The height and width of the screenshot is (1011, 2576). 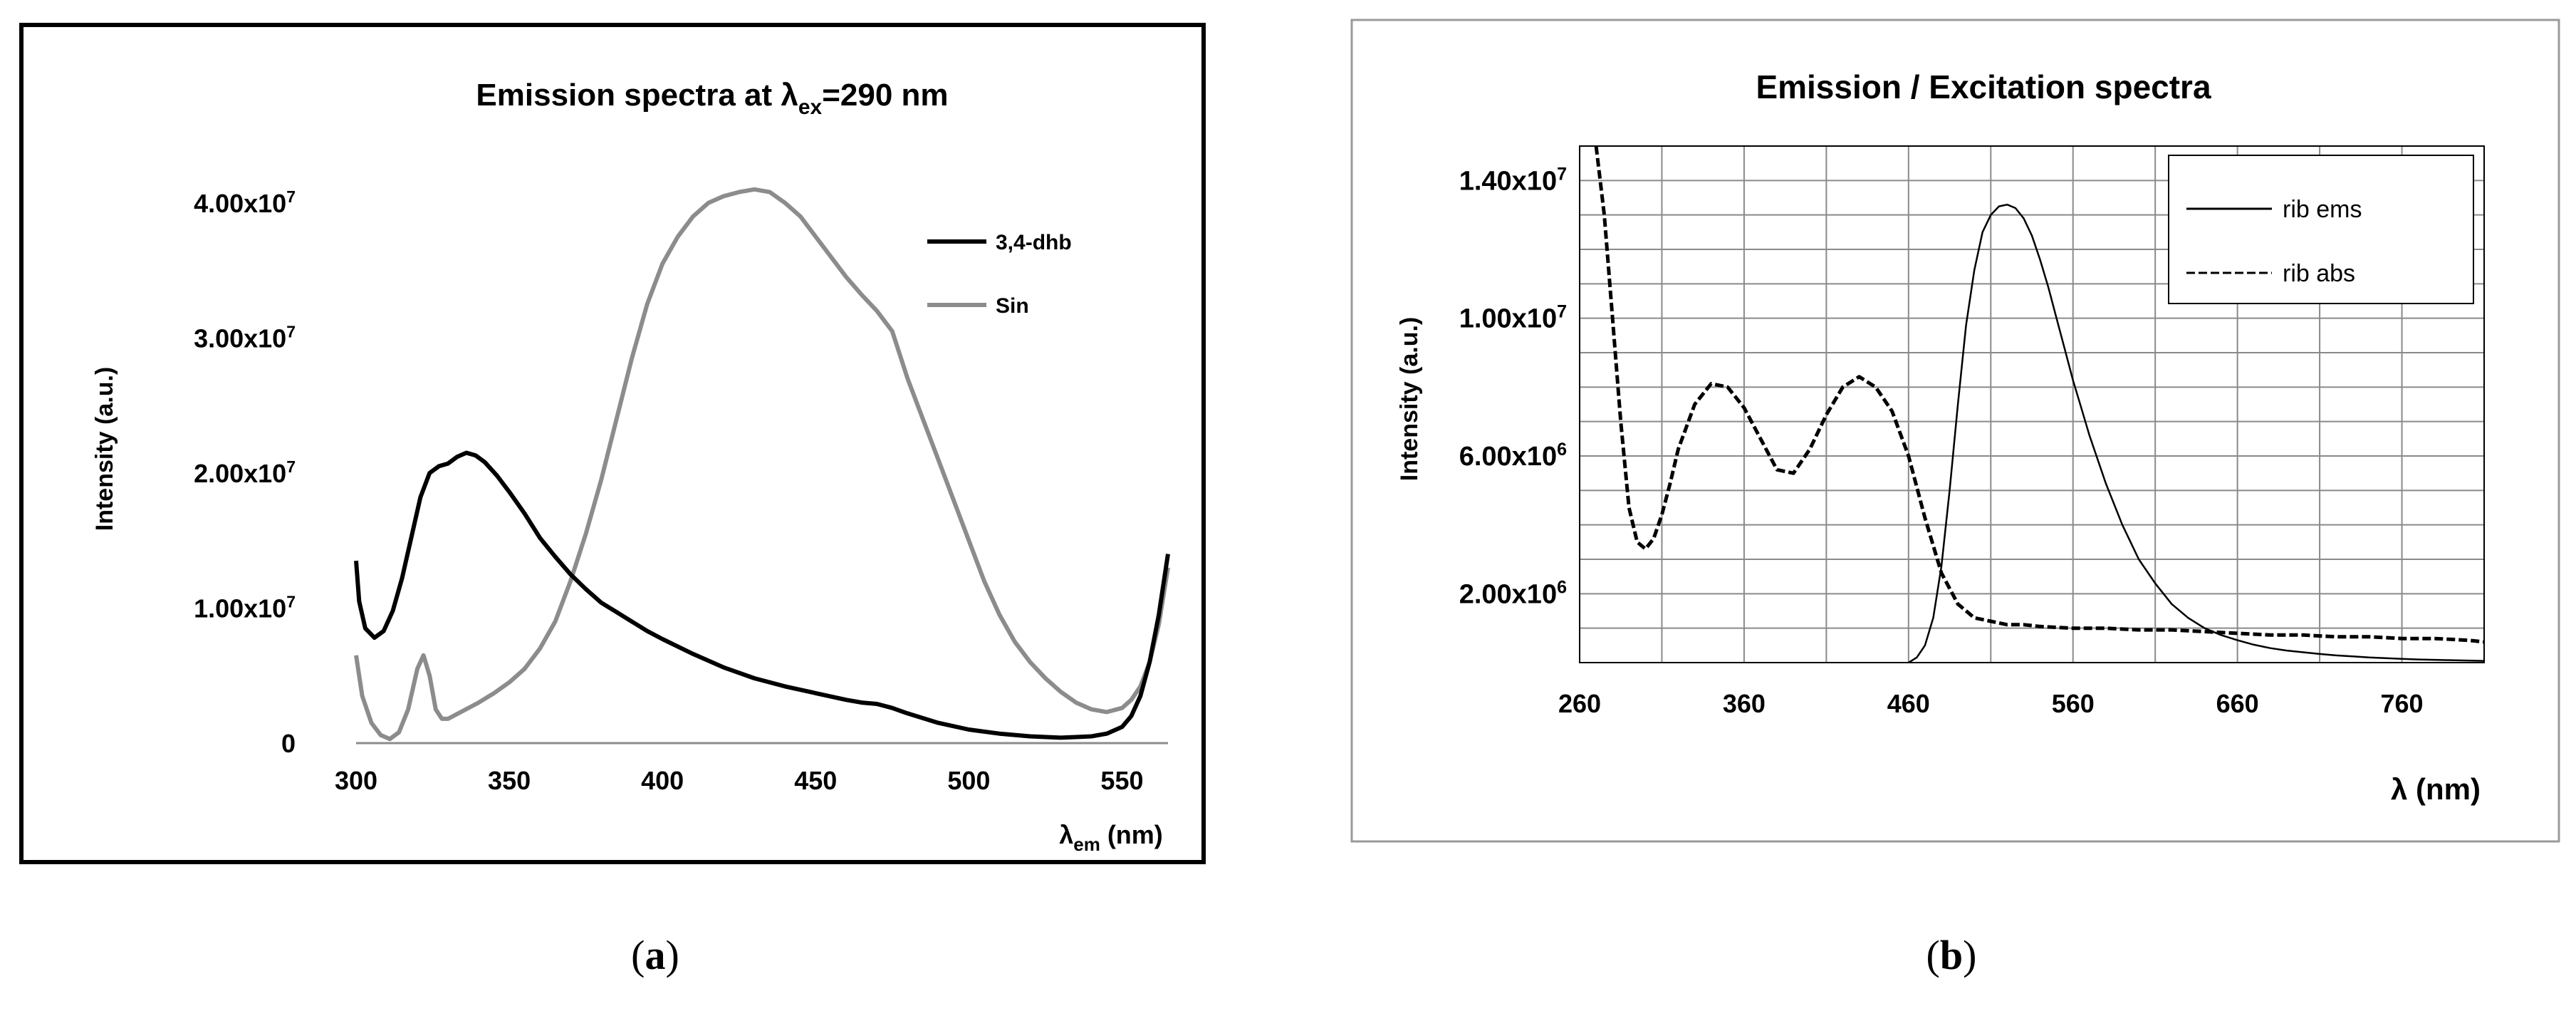 I want to click on chart-a-x-tick-label: 450, so click(x=815, y=780).